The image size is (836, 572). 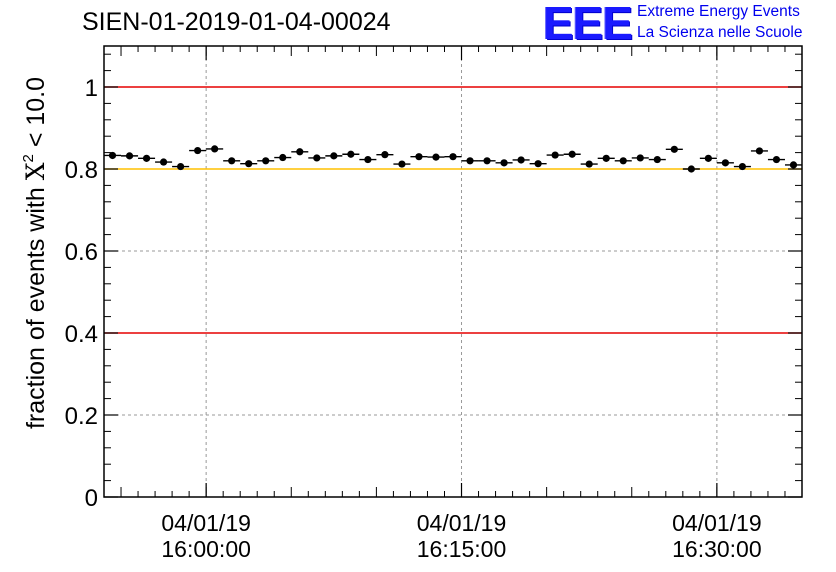 I want to click on chart-title: SIEN-01-2019-01-04-00024, so click(x=236, y=22).